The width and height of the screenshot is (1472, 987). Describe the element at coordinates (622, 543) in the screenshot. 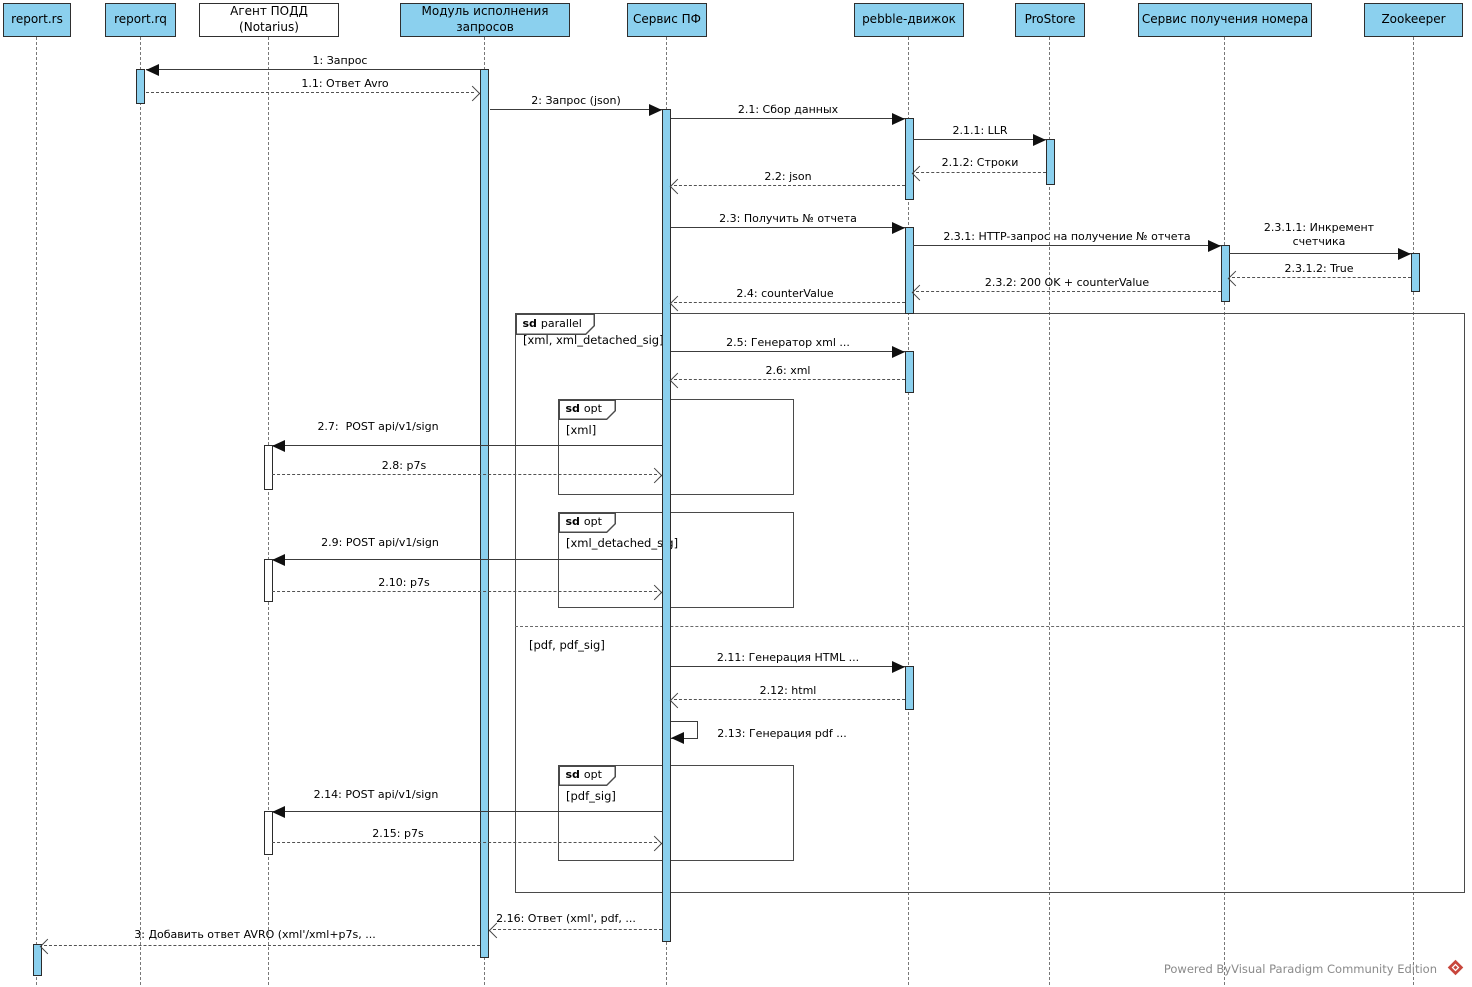

I see `guard-opt2: [xml_detached_sig]` at that location.